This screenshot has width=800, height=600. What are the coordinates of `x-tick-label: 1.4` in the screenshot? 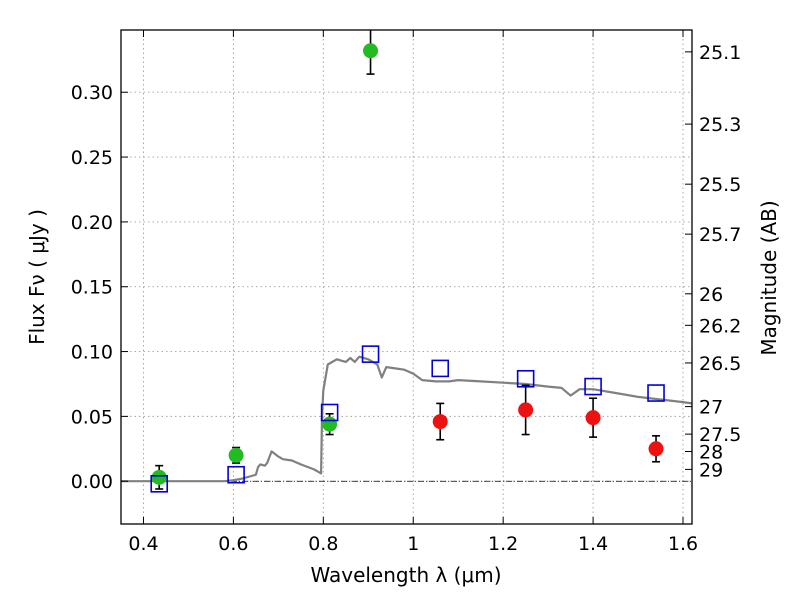 It's located at (593, 544).